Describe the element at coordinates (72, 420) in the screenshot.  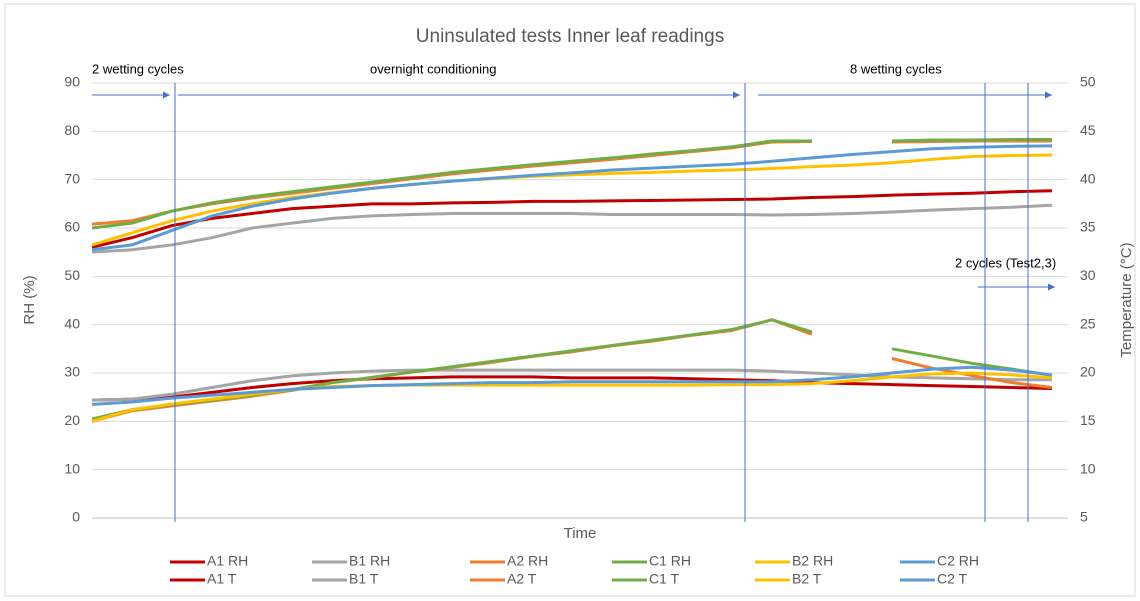
I see `y-tick-label: 20` at that location.